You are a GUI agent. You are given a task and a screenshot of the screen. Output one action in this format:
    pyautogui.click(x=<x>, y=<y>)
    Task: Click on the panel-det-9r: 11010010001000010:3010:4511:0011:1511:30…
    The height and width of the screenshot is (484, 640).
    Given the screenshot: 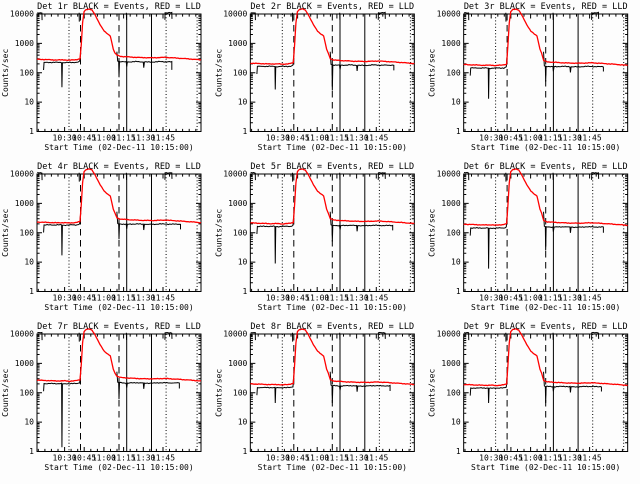 What is the action you would take?
    pyautogui.click(x=528, y=397)
    